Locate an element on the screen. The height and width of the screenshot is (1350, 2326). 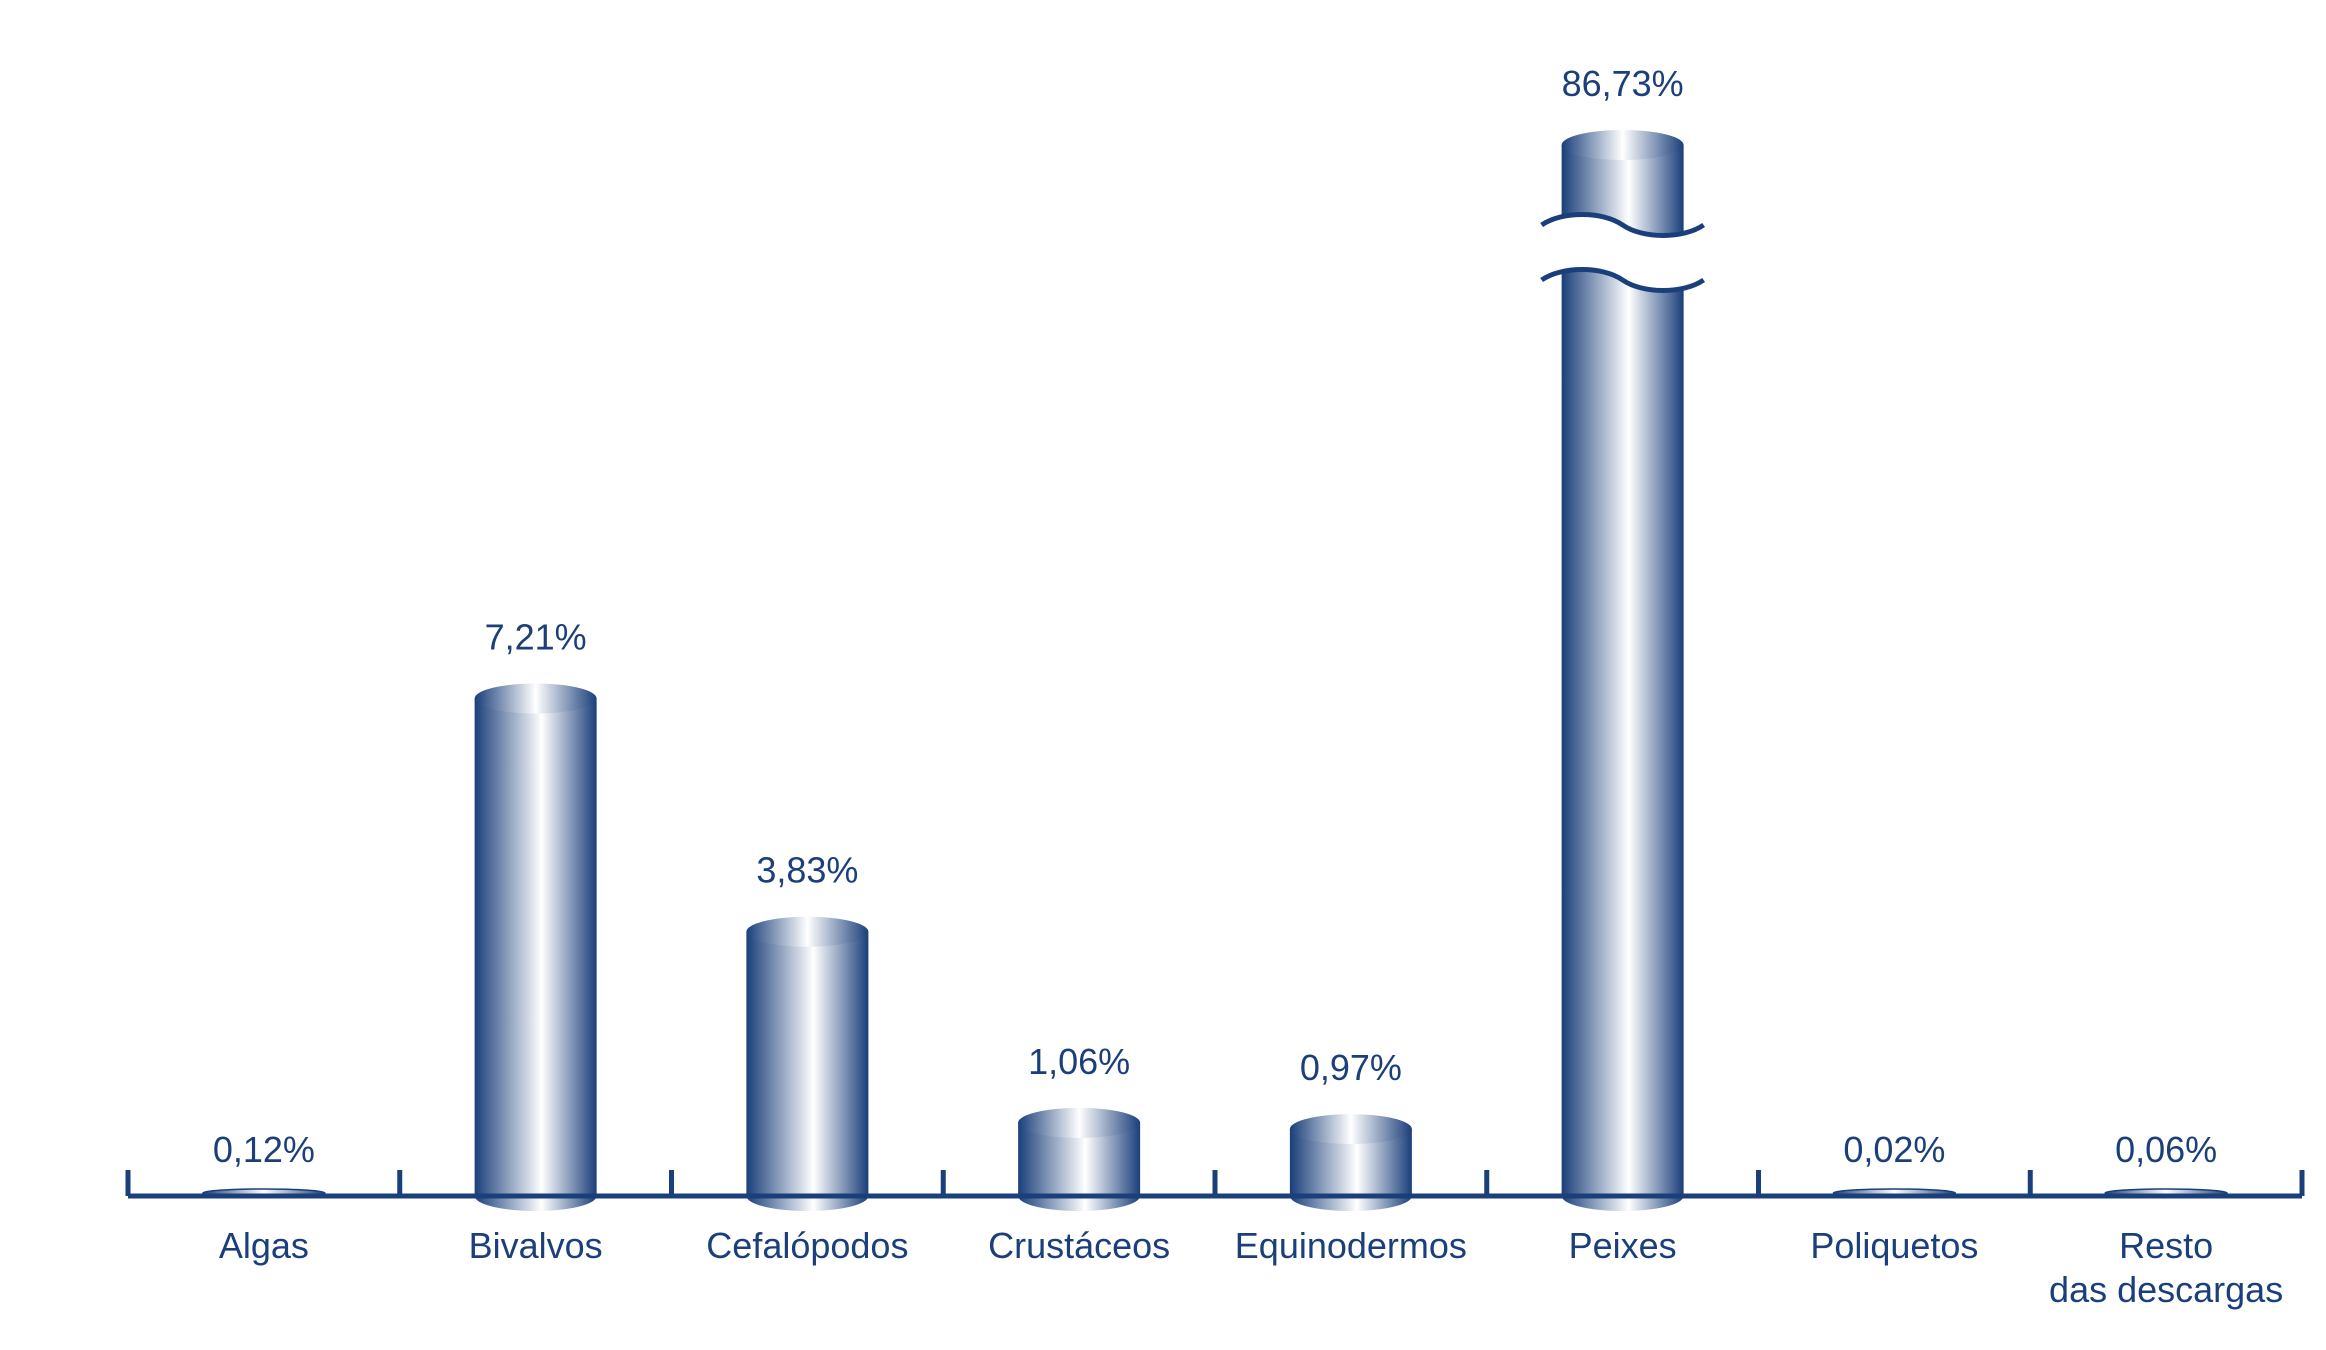
data-label-algas: 0,12% is located at coordinates (264, 1149).